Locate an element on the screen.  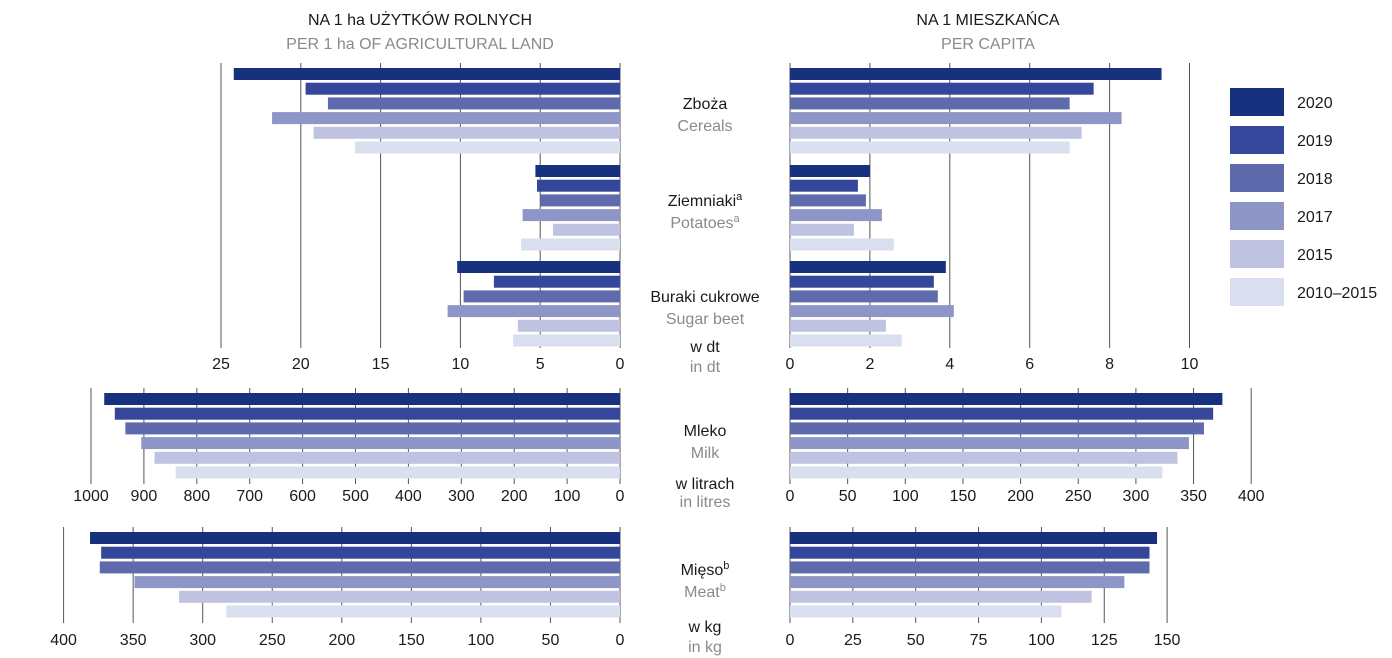
right-tick-label: 6 is located at coordinates (1029, 364).